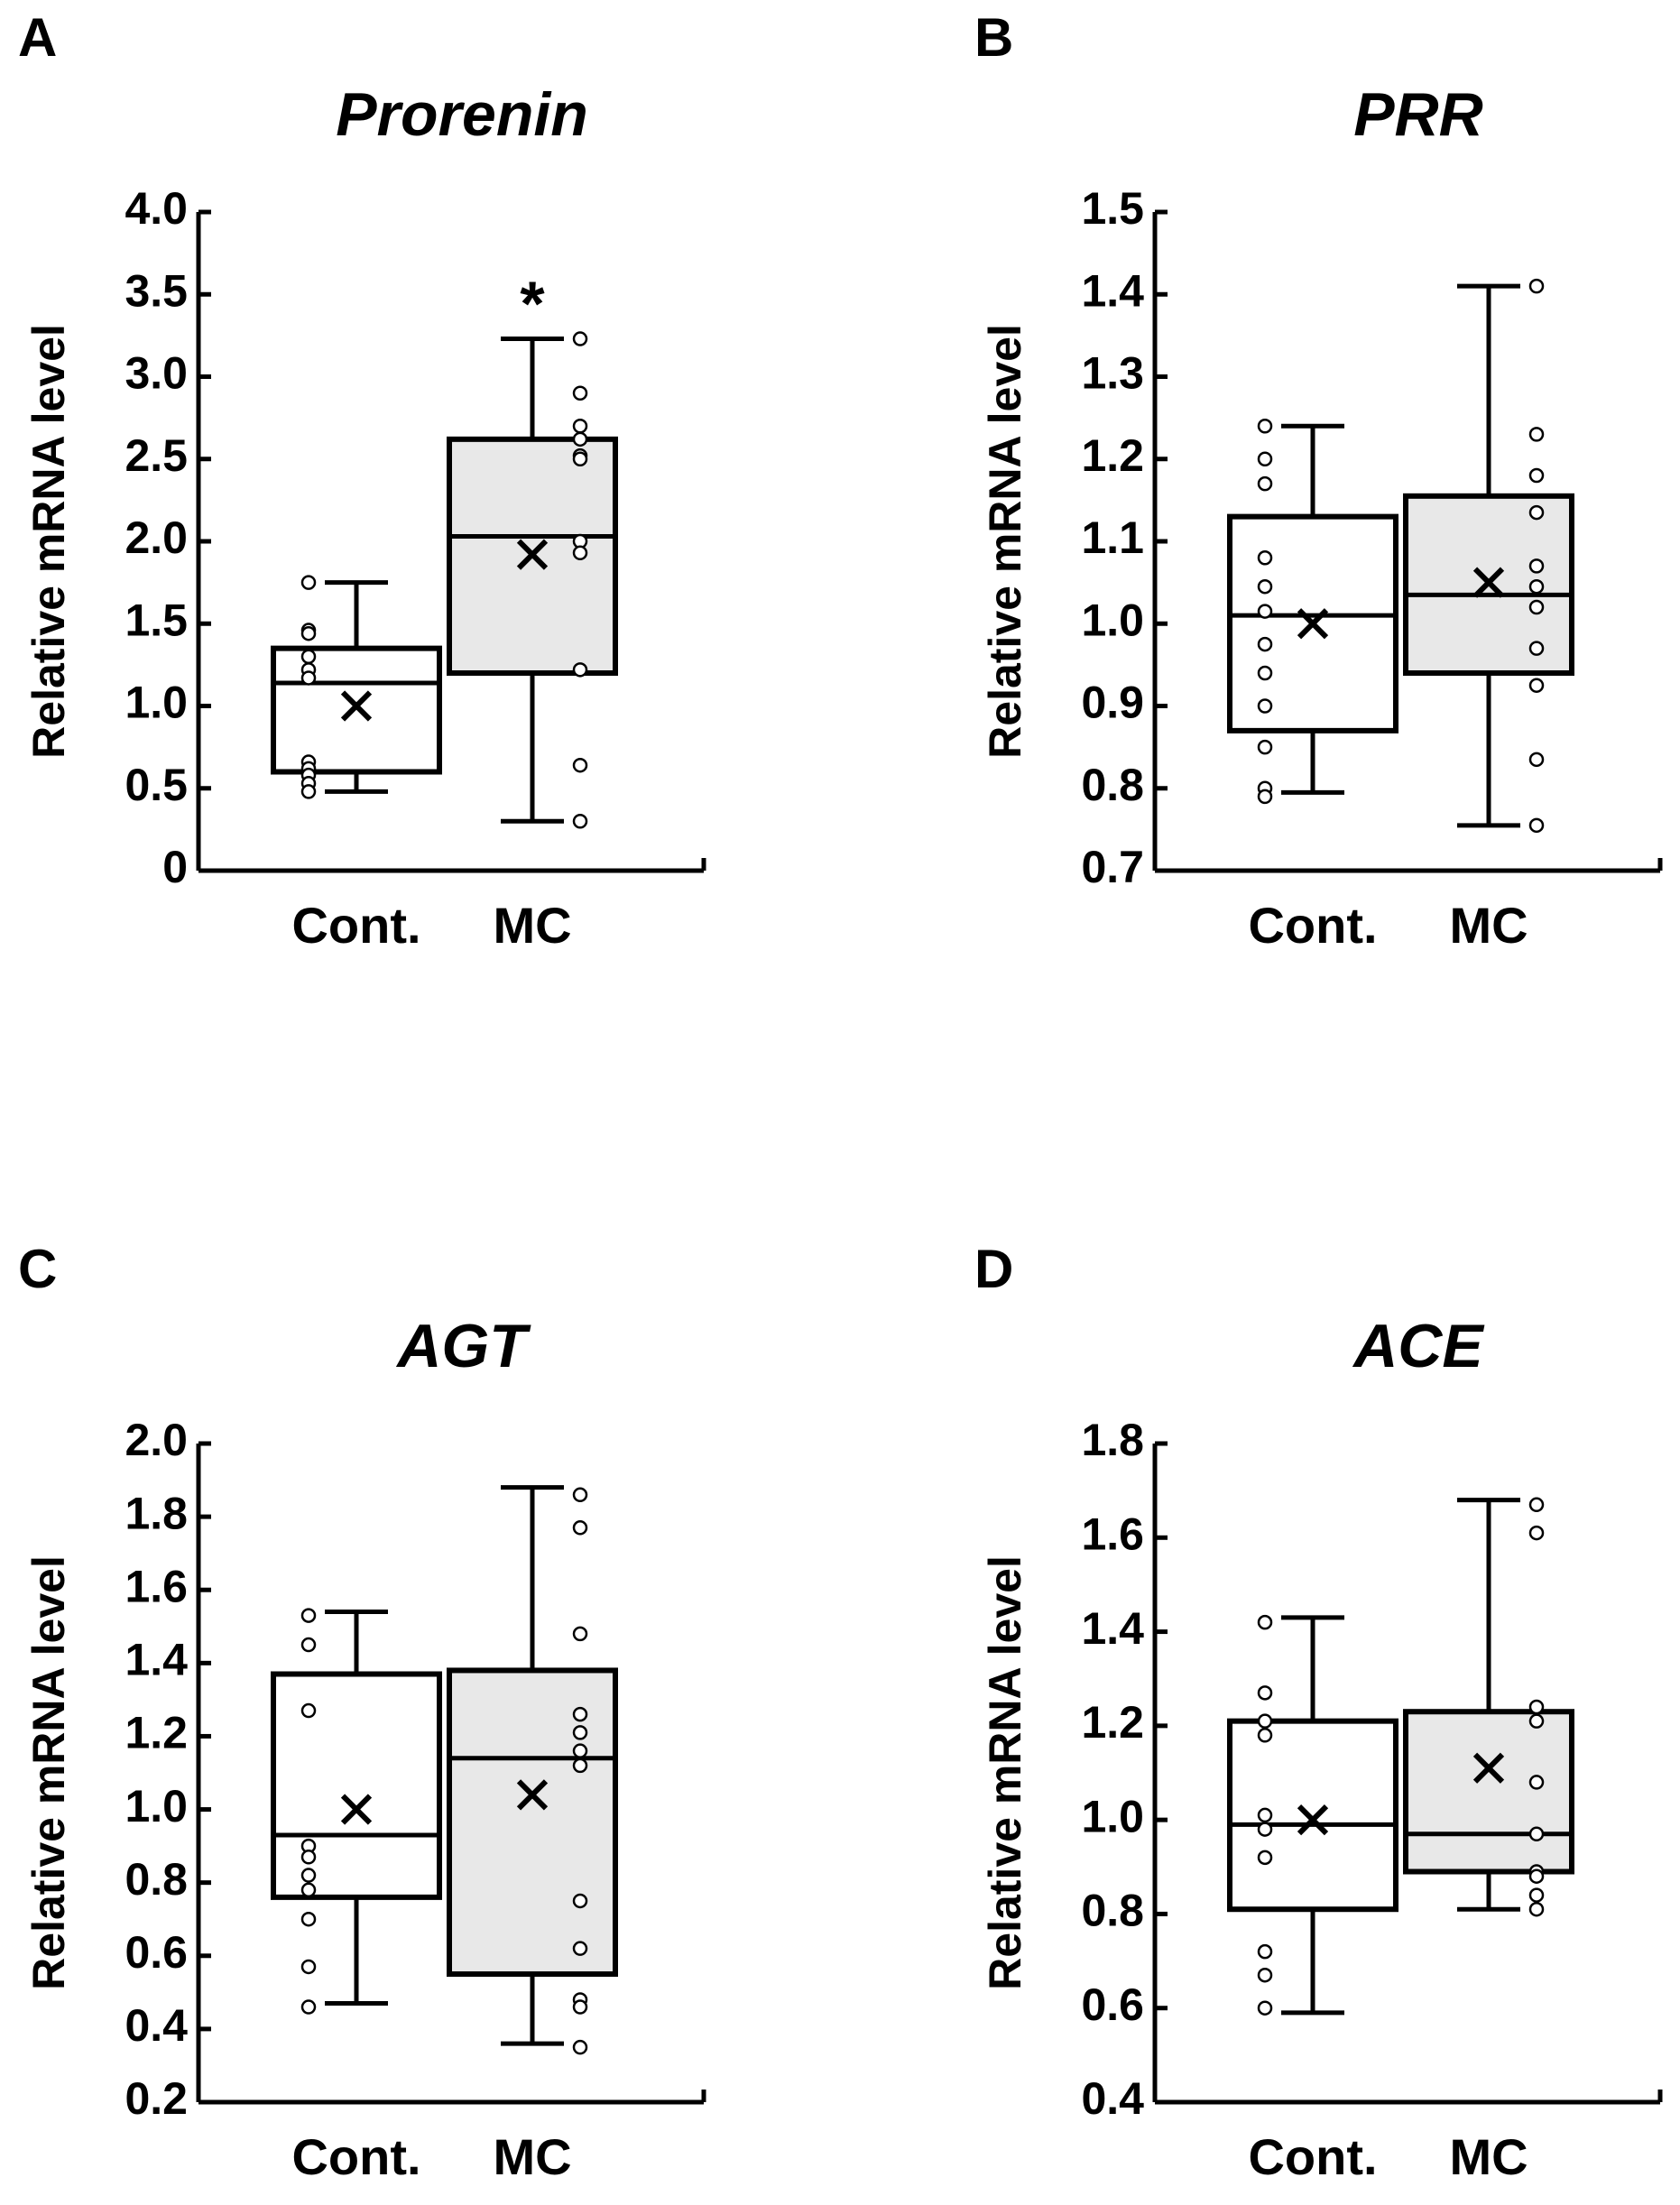 This screenshot has width=1680, height=2205. Describe the element at coordinates (175, 867) in the screenshot. I see `y-tick-label: 0` at that location.